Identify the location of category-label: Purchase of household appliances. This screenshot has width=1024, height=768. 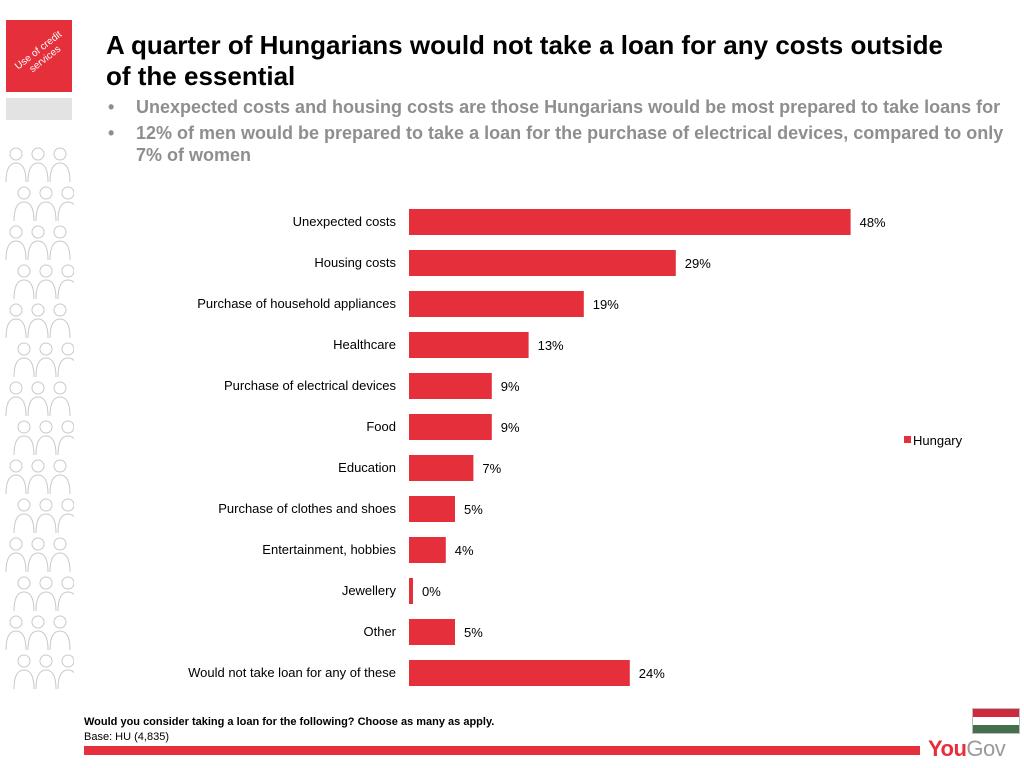
(296, 303).